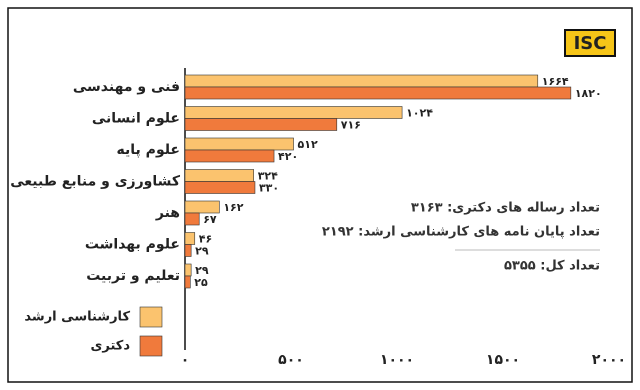 The width and height of the screenshot is (640, 390). Describe the element at coordinates (132, 245) in the screenshot. I see `category-label: علوم بهداشت` at that location.